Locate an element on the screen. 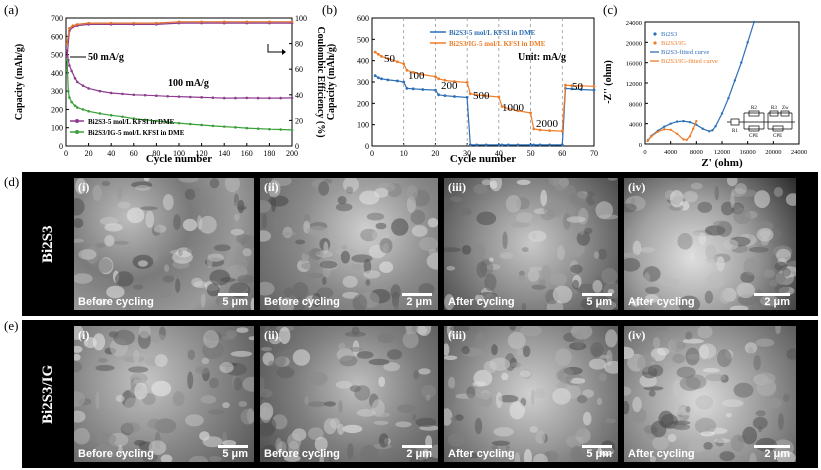  sem-e-tile-3-scalebar is located at coordinates (597, 446).